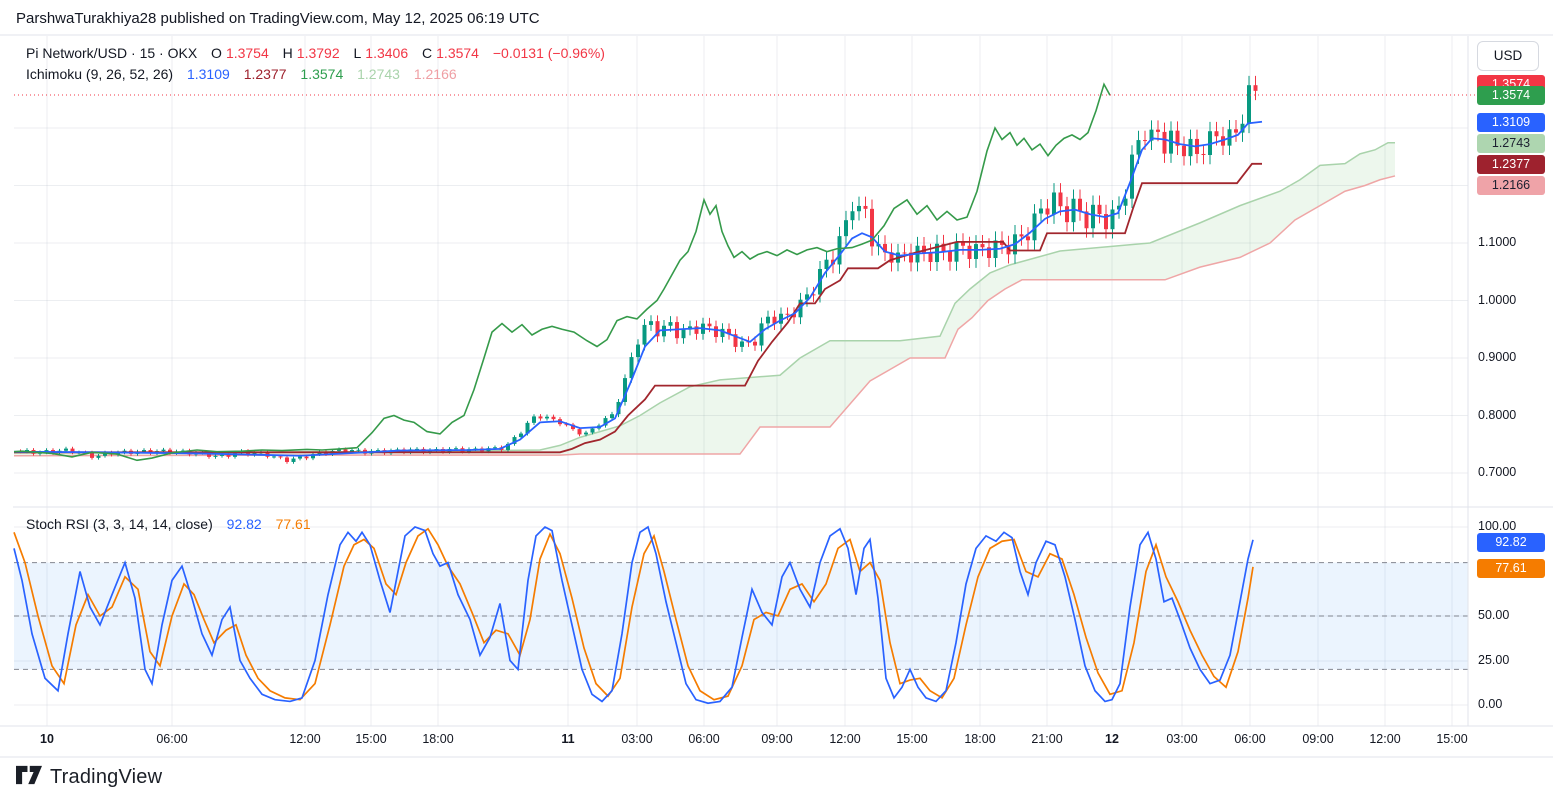 Image resolution: width=1553 pixels, height=803 pixels. I want to click on time-tick-label: 03:00, so click(637, 739).